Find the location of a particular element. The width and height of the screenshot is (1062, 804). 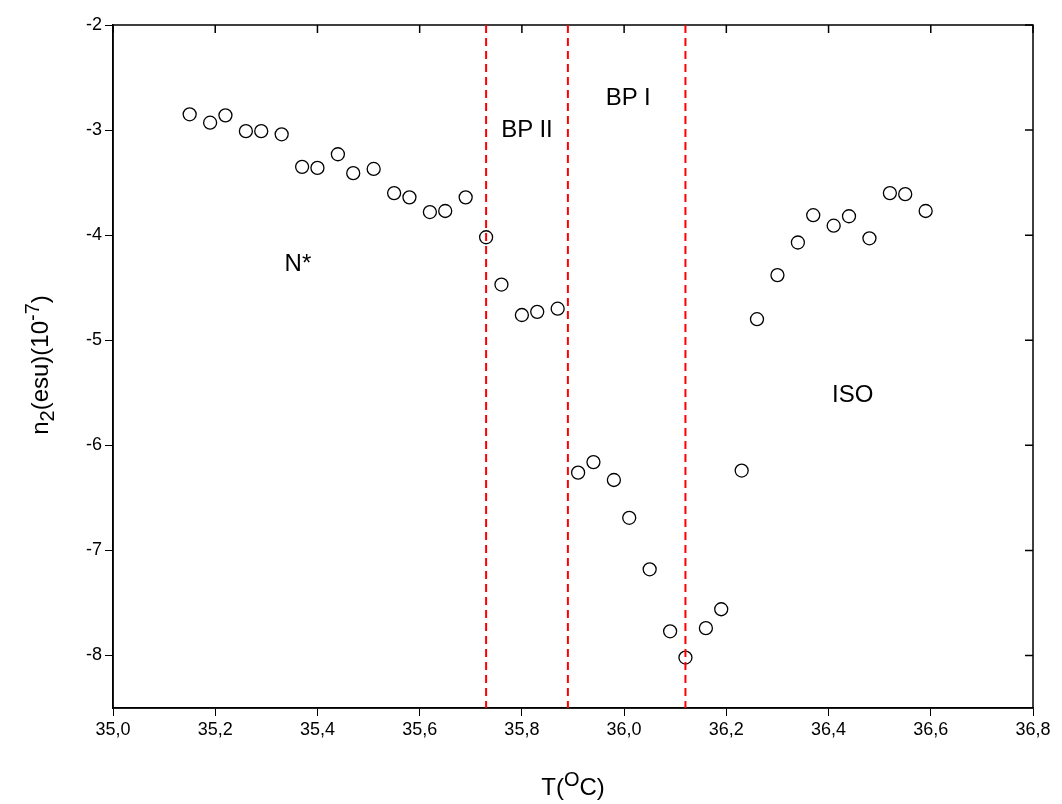

y-tick-label: -3 is located at coordinates (93, 129).